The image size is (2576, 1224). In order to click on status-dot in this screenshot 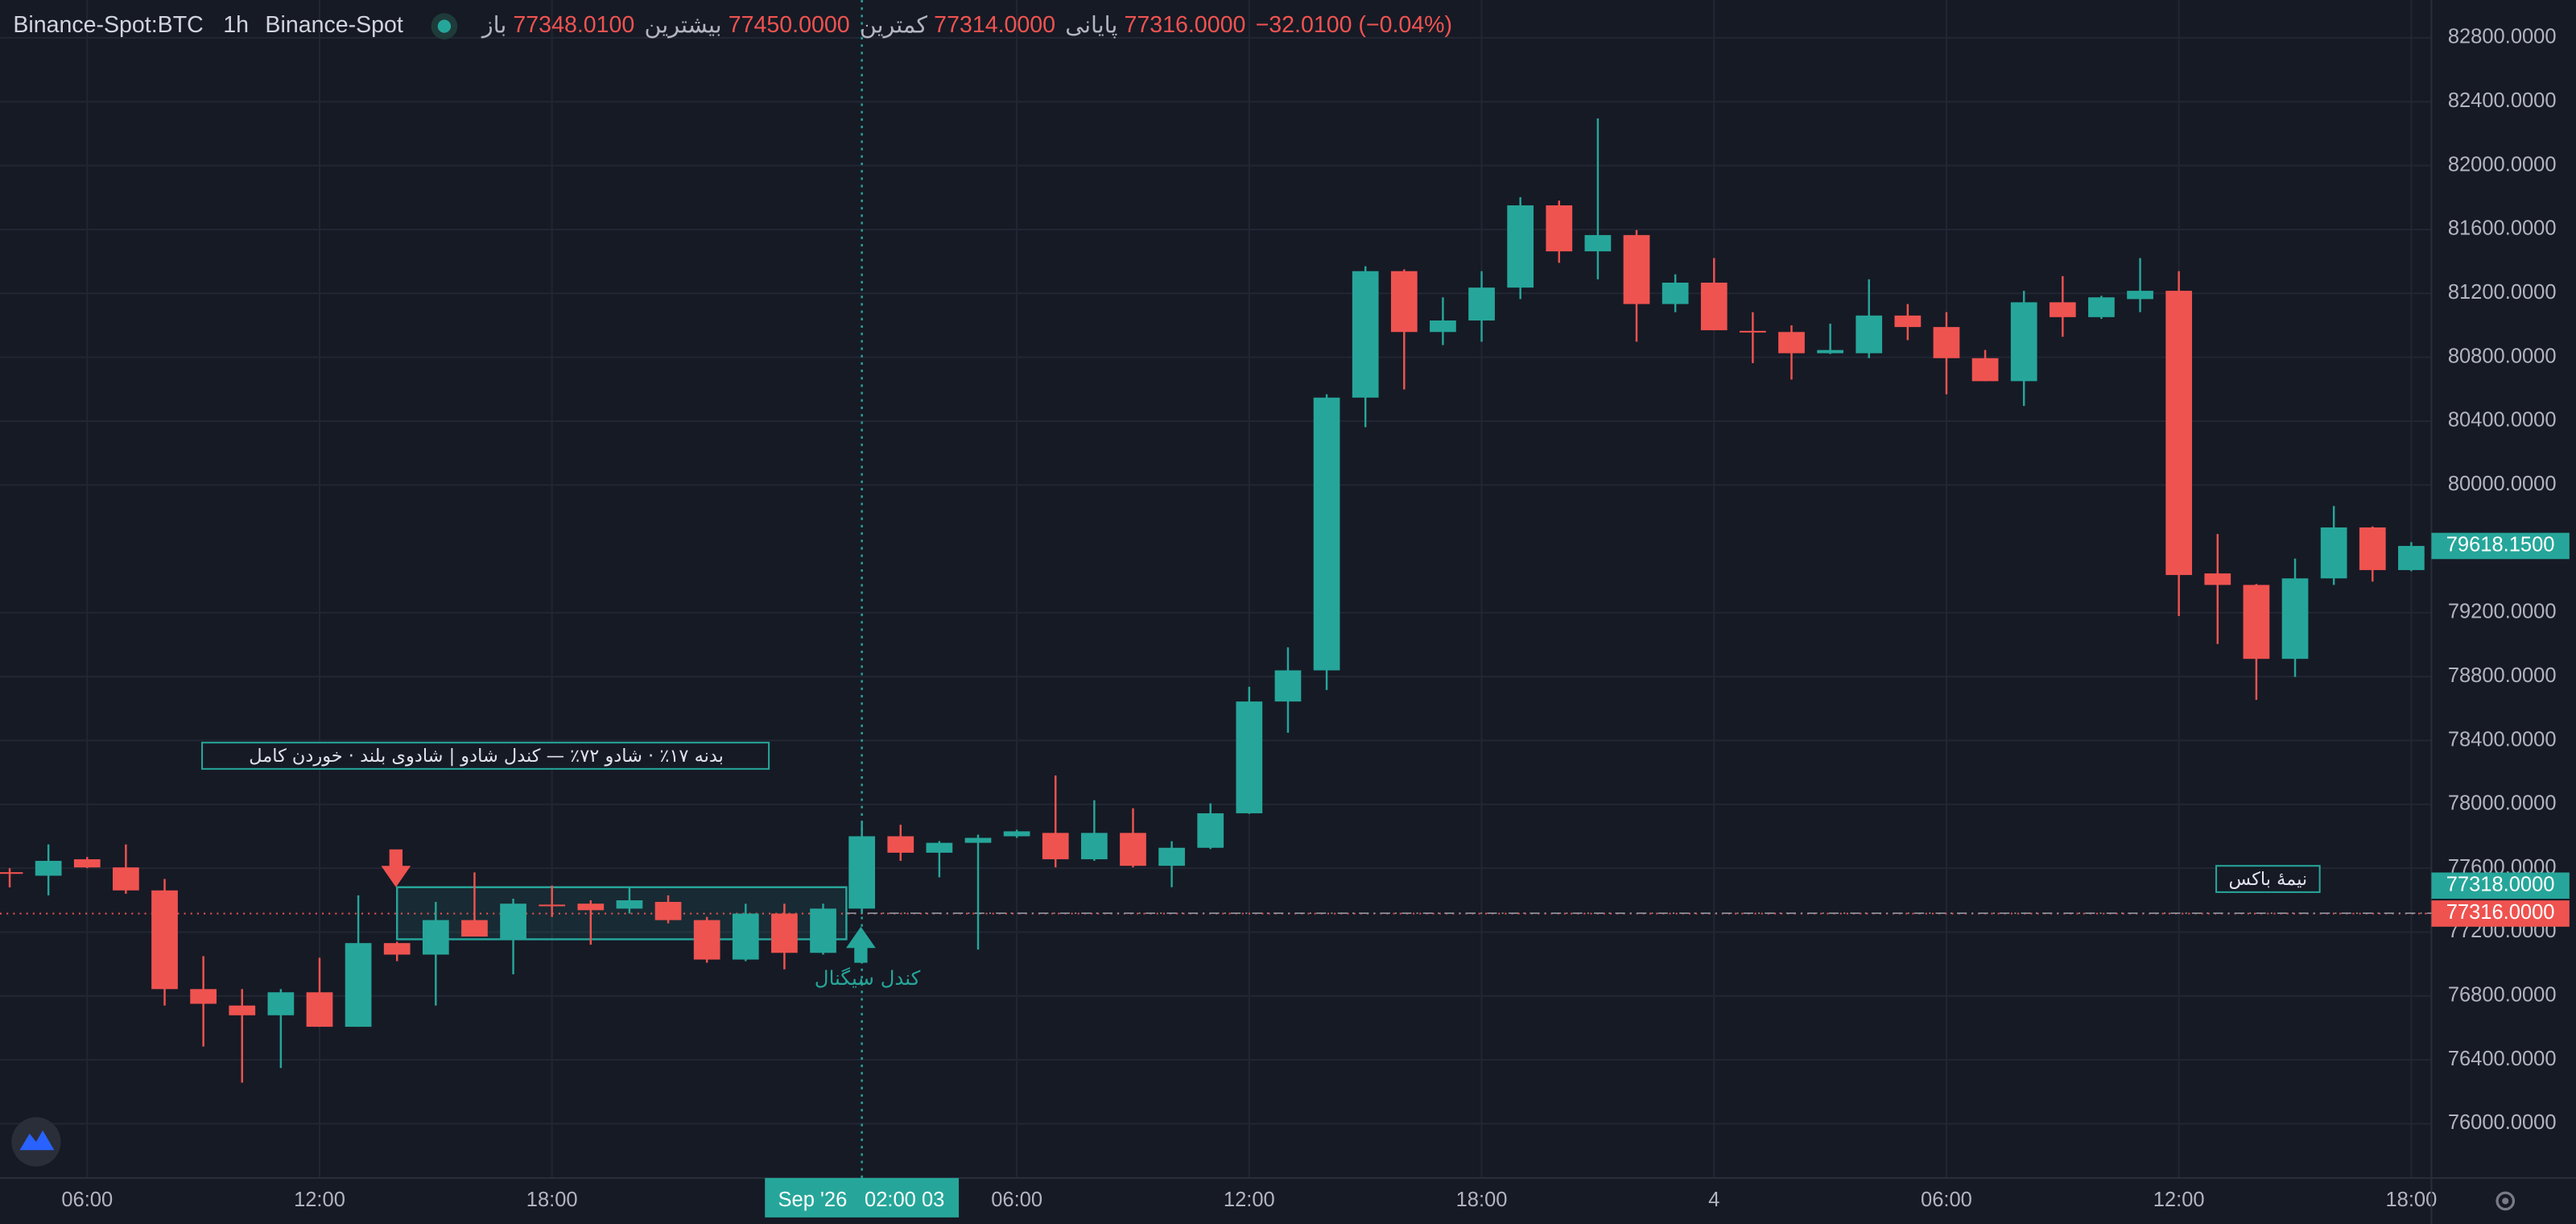, I will do `click(444, 26)`.